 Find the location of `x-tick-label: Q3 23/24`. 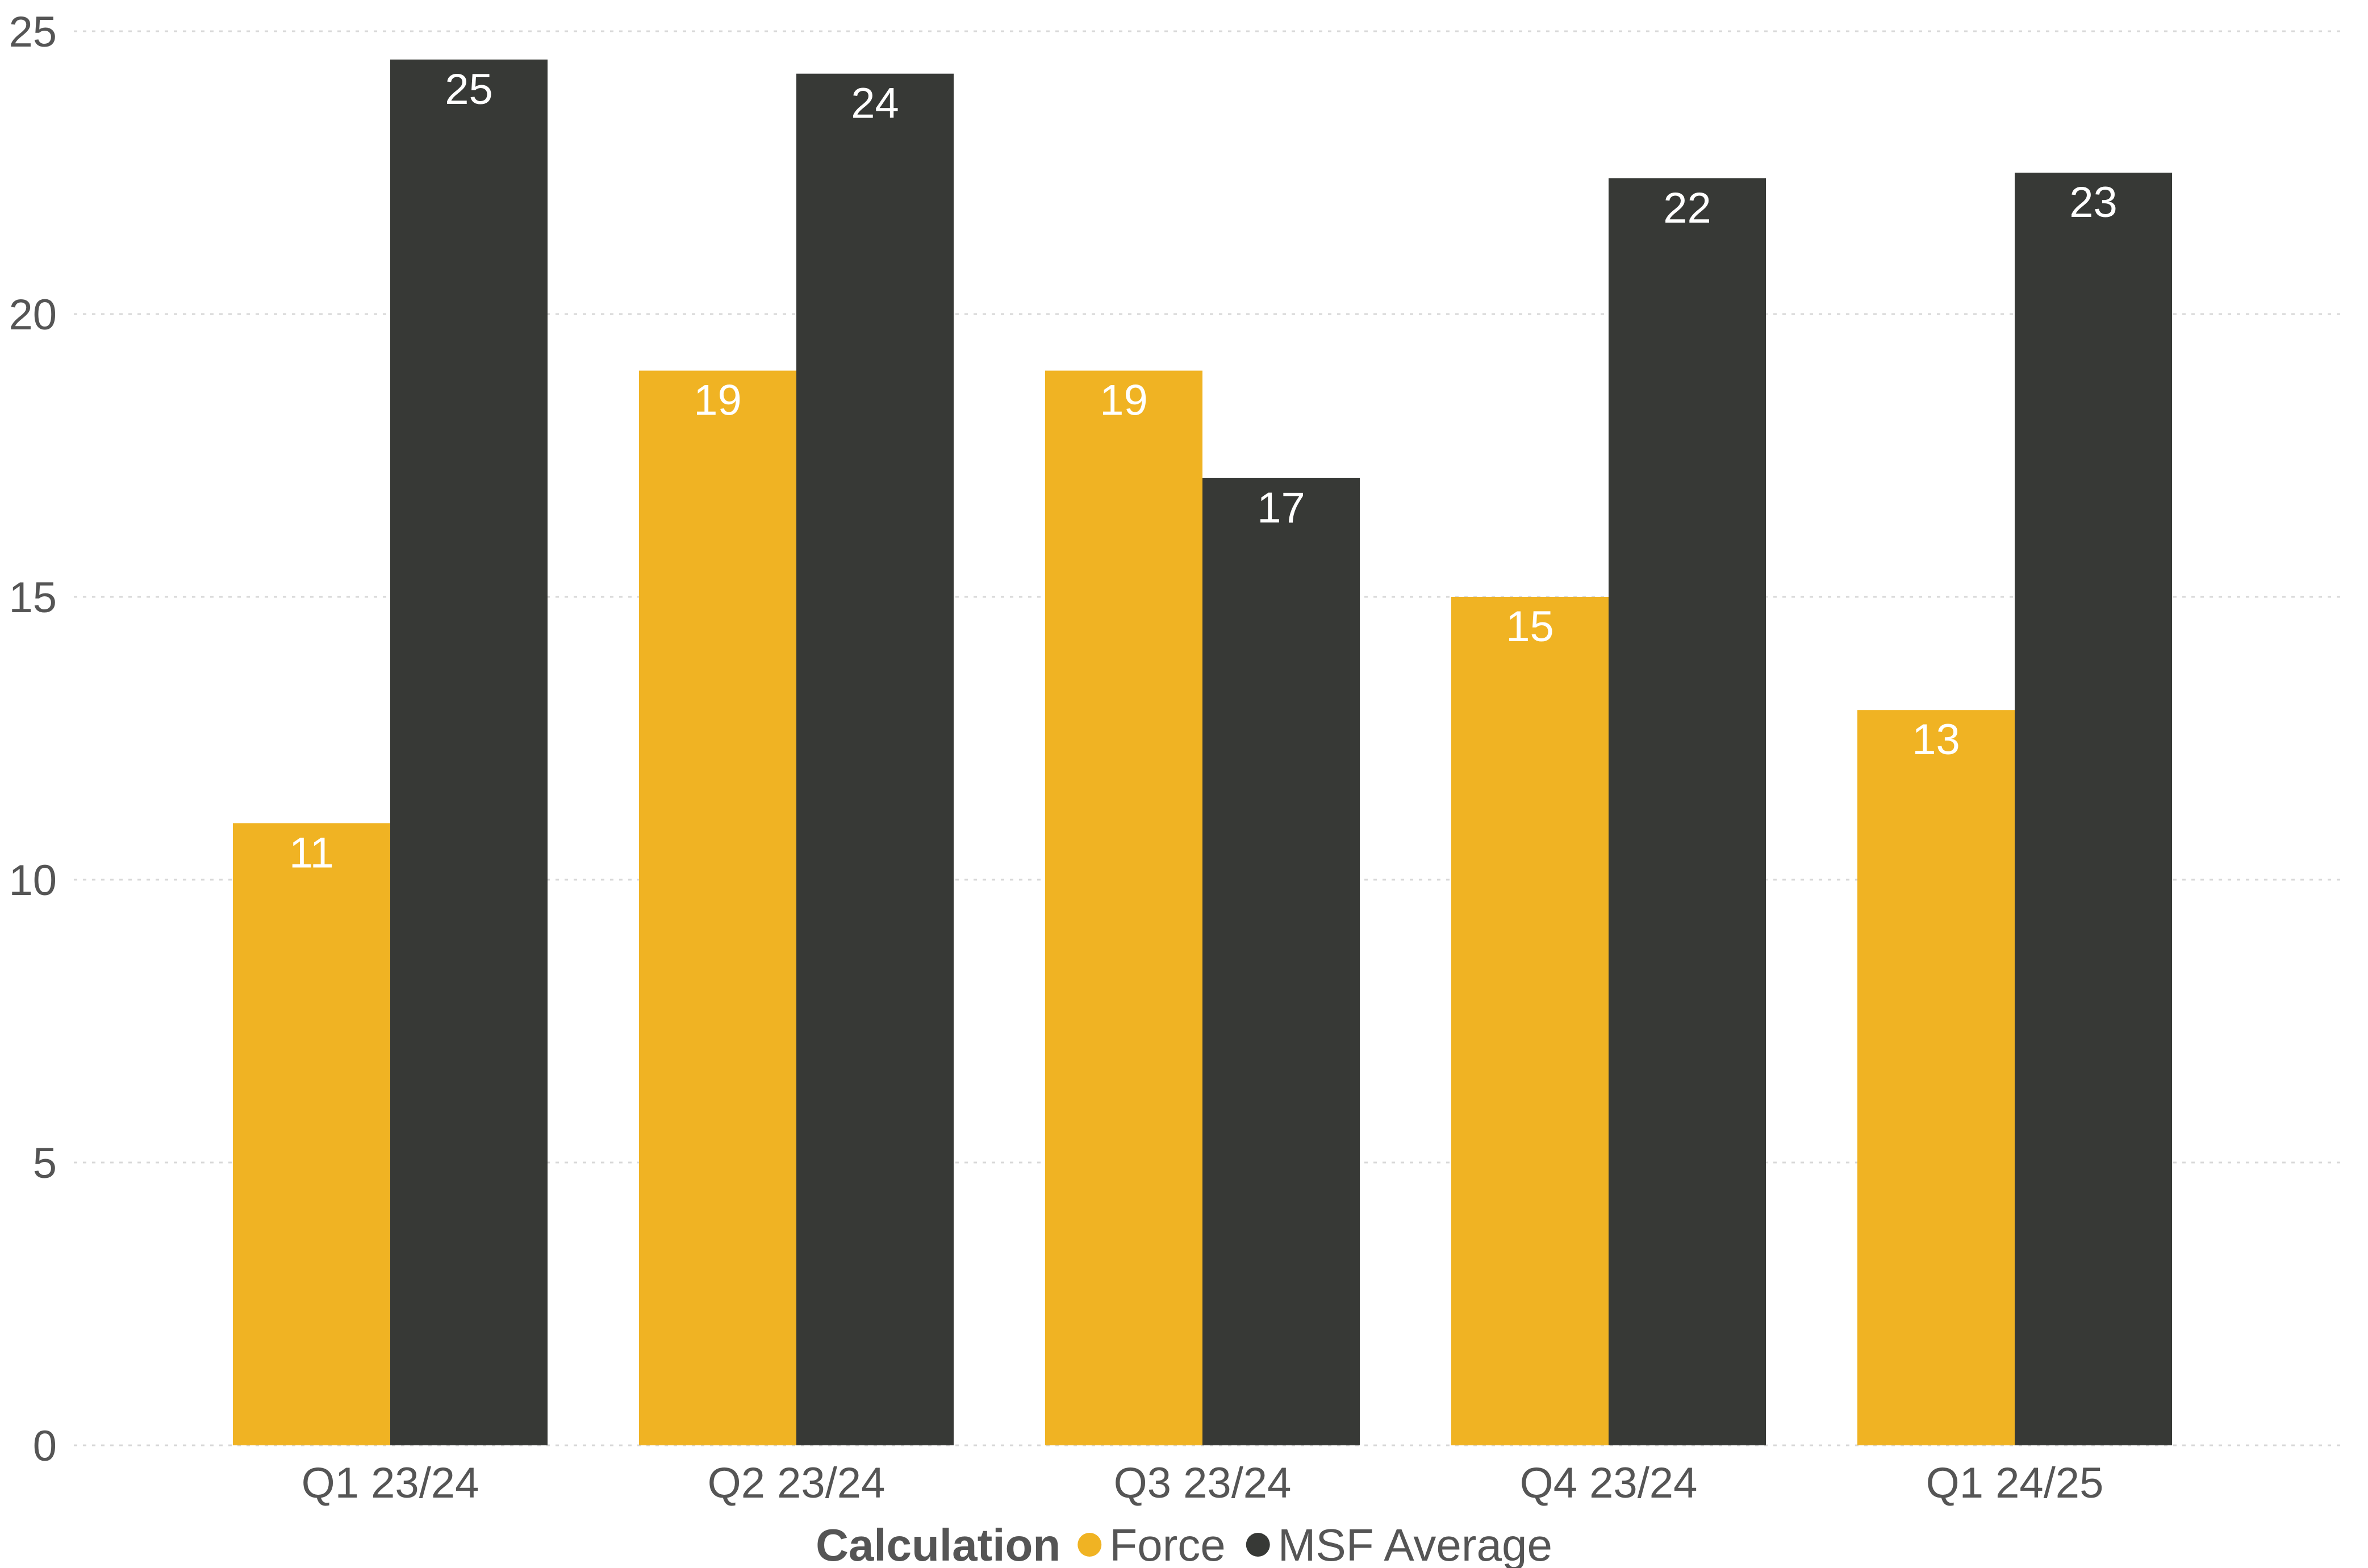

x-tick-label: Q3 23/24 is located at coordinates (1203, 1483).